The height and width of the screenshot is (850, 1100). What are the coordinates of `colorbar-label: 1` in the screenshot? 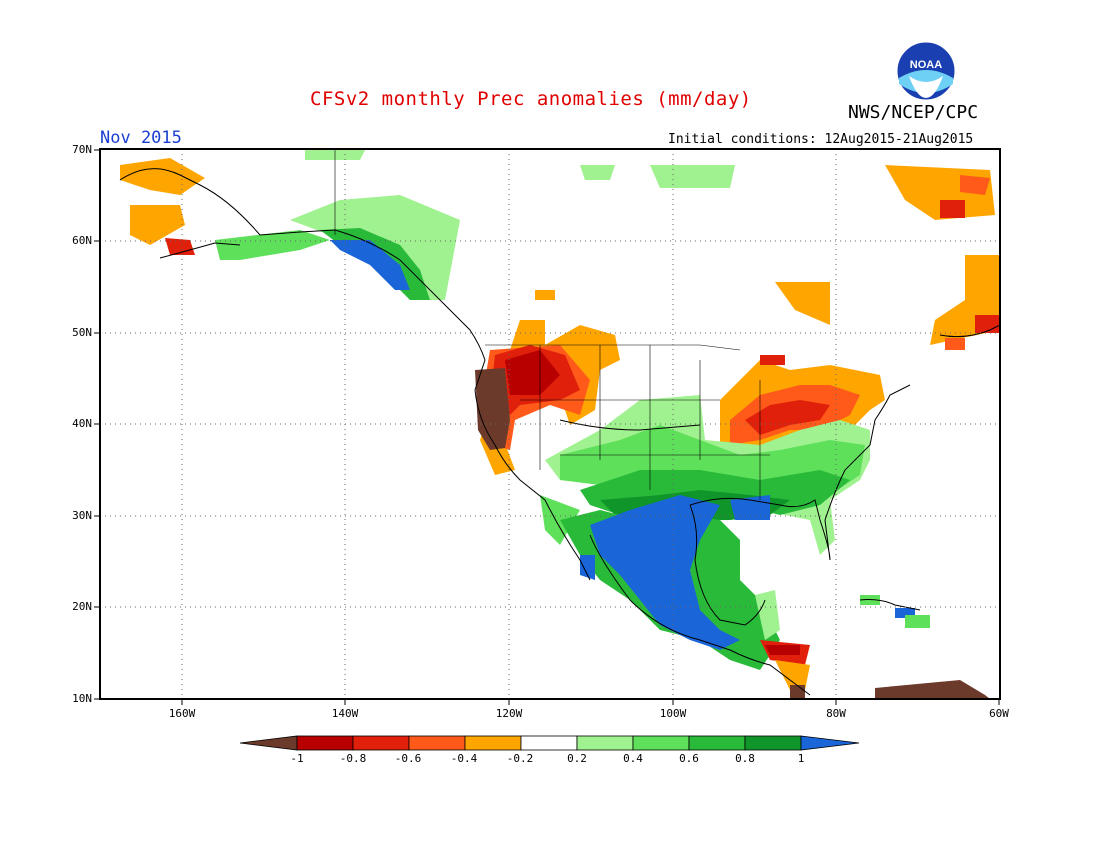 It's located at (801, 758).